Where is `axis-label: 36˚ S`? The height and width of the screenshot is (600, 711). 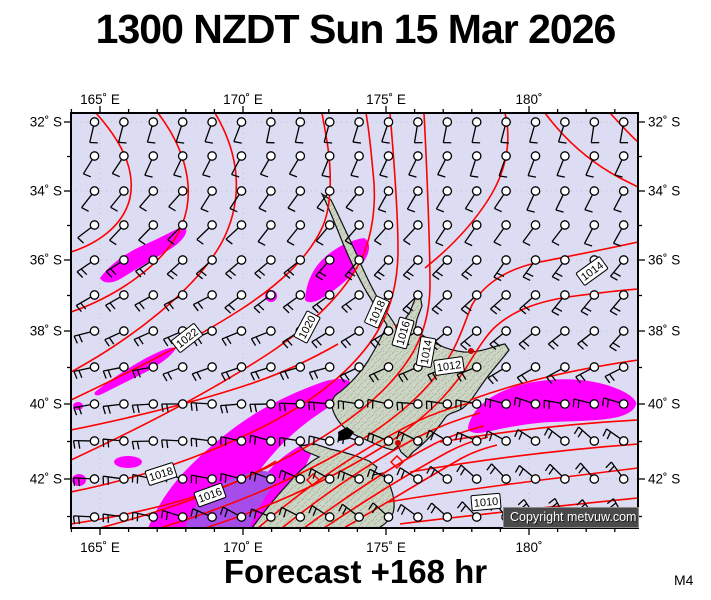
axis-label: 36˚ S is located at coordinates (46, 260).